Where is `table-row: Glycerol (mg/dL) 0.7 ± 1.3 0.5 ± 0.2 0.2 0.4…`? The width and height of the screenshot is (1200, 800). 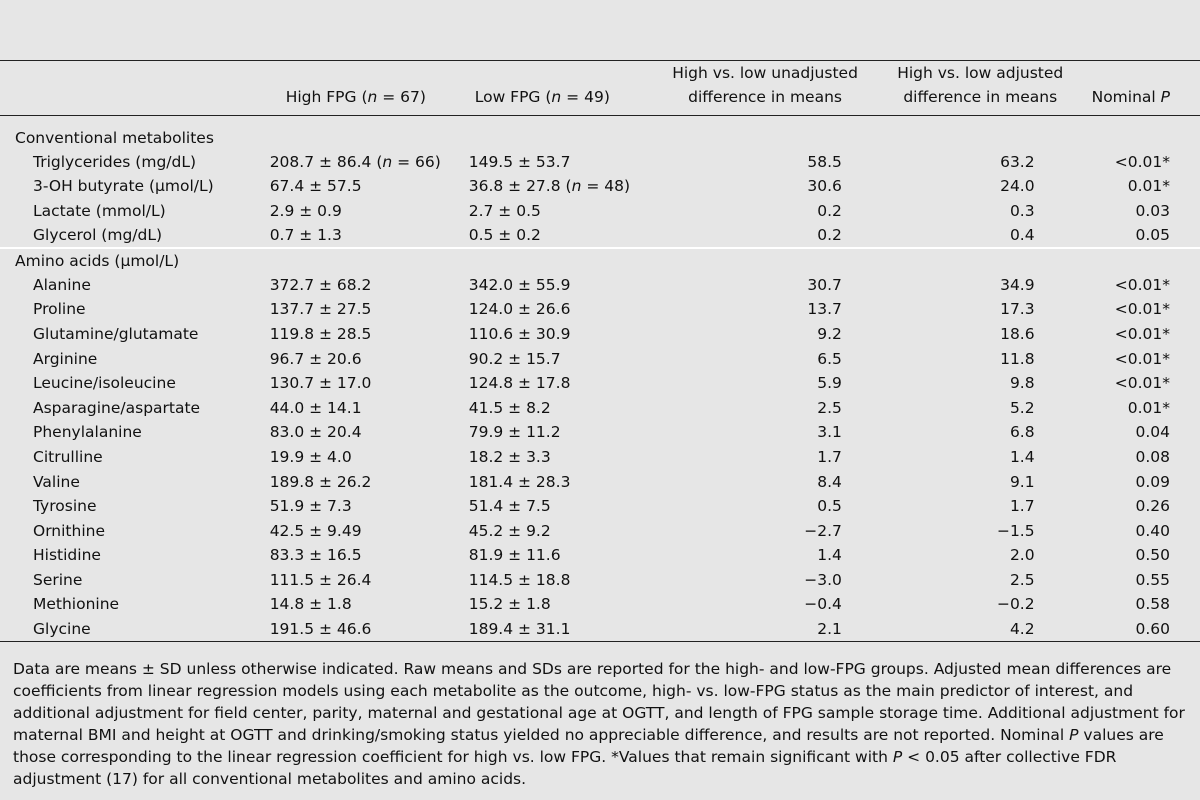 table-row: Glycerol (mg/dL) 0.7 ± 1.3 0.5 ± 0.2 0.2 0.4… is located at coordinates (600, 235).